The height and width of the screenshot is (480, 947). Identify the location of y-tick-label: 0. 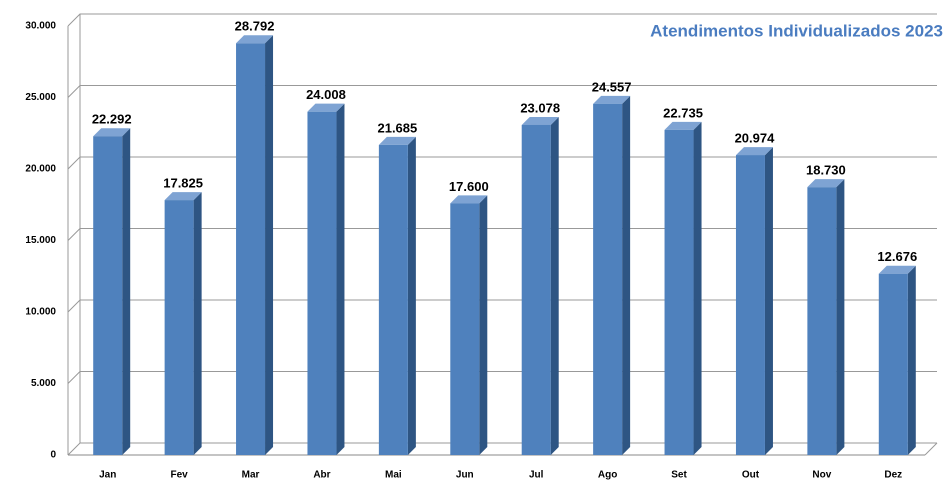
(53, 455).